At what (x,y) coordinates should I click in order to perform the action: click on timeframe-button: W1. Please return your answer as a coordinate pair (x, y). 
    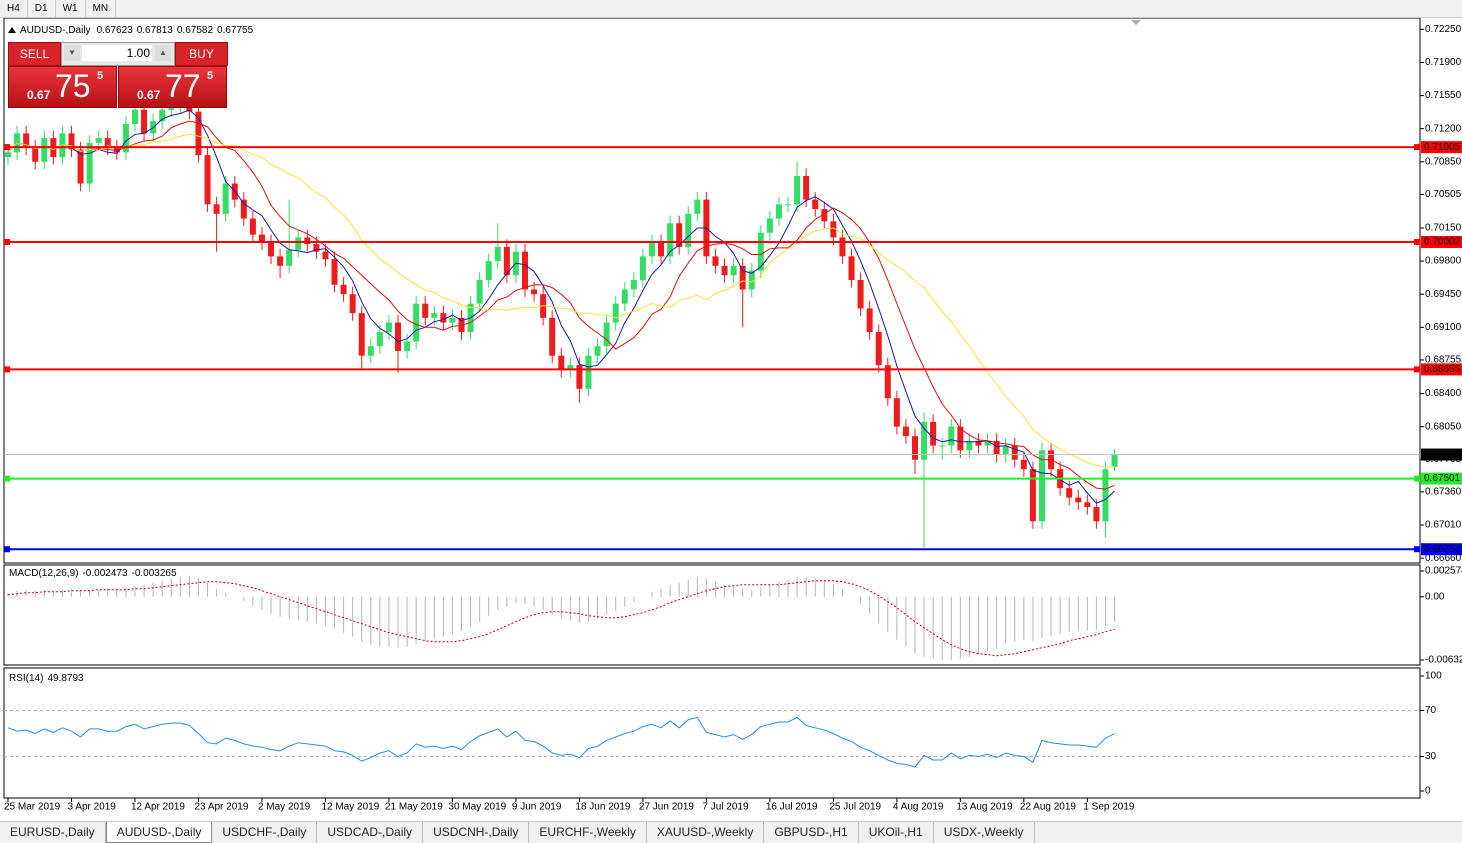
    Looking at the image, I should click on (71, 8).